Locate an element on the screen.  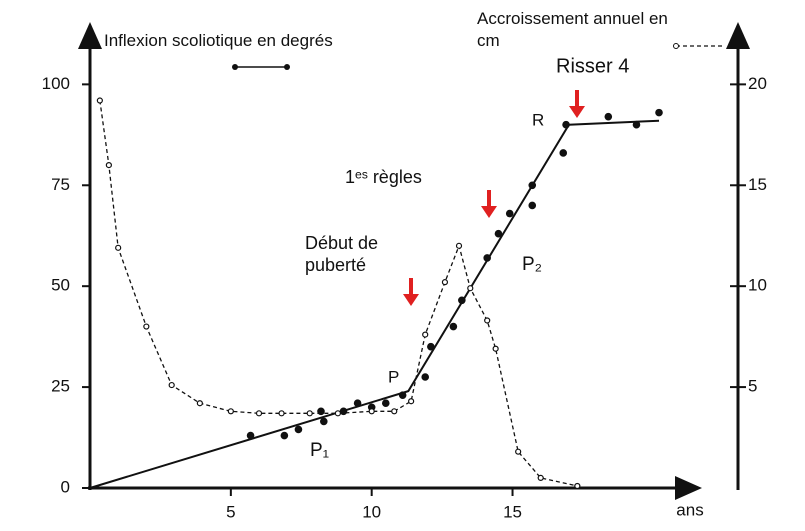
annotation: P₁ is located at coordinates (319, 450).